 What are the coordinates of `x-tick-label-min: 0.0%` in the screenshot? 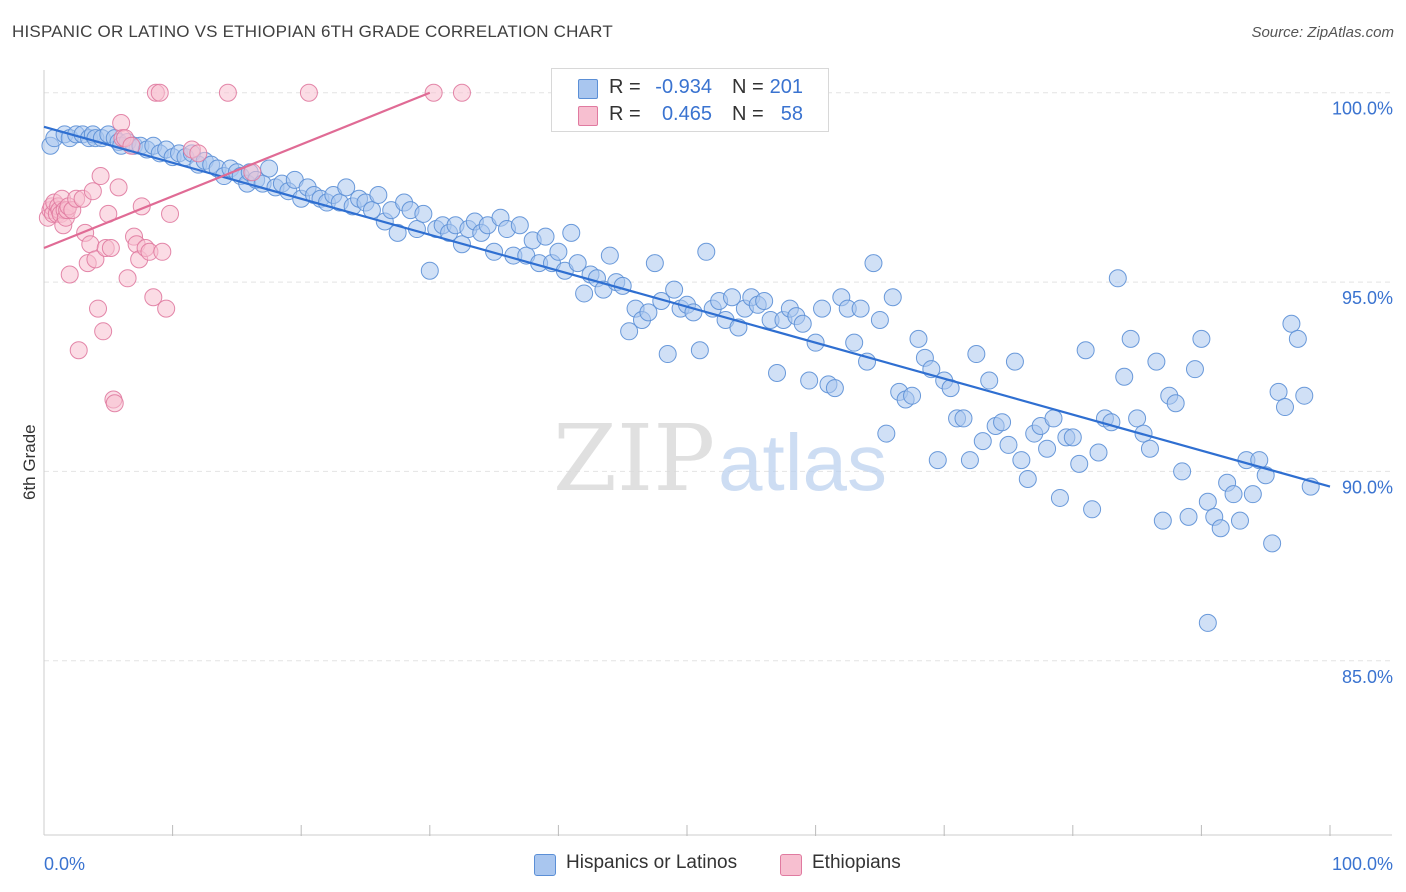 It's located at (64, 864).